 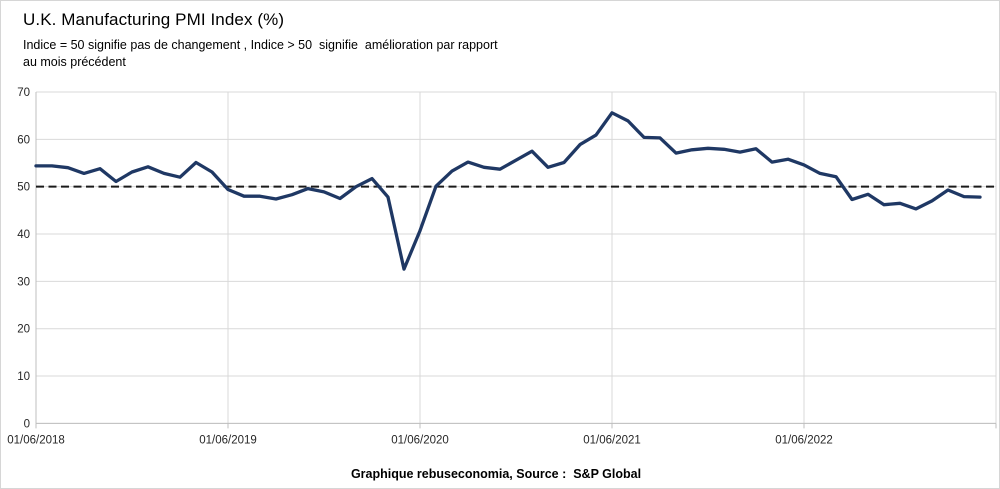 What do you see at coordinates (27, 424) in the screenshot?
I see `y-tick-label: 0` at bounding box center [27, 424].